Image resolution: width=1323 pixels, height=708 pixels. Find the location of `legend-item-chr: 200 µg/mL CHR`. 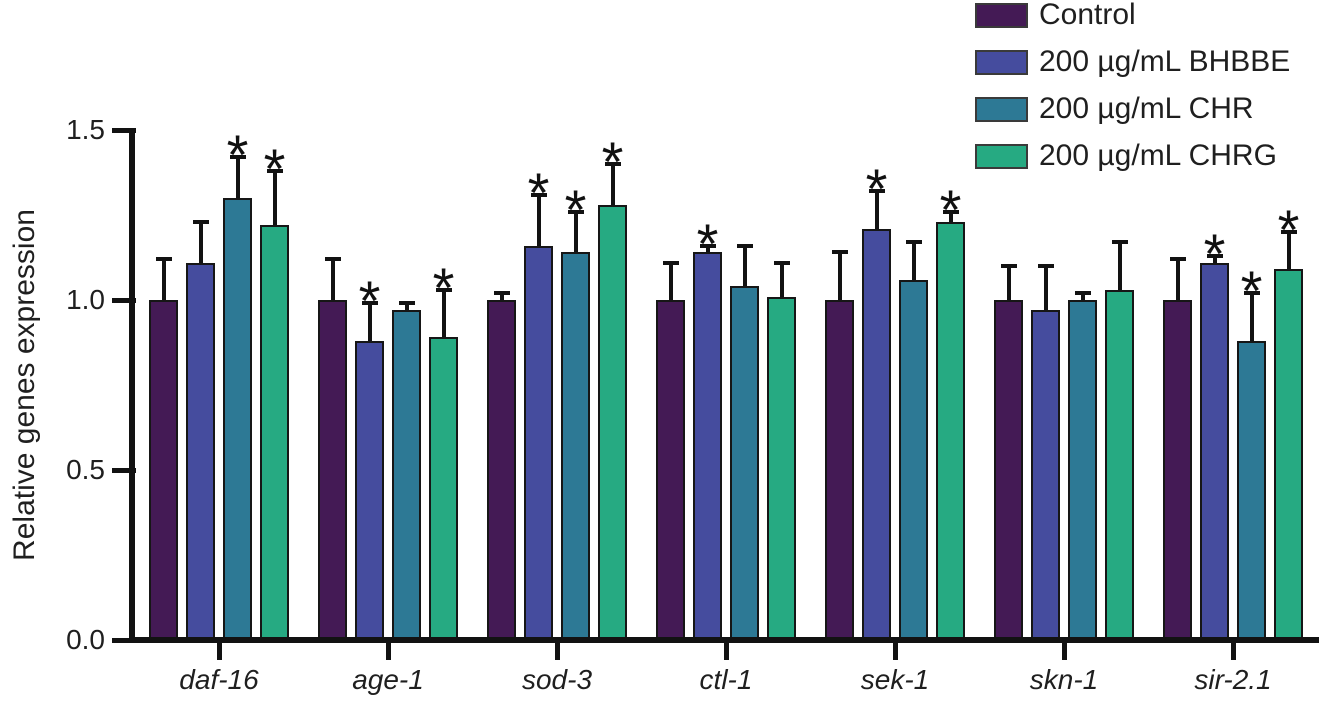

legend-item-chr: 200 µg/mL CHR is located at coordinates (1149, 109).